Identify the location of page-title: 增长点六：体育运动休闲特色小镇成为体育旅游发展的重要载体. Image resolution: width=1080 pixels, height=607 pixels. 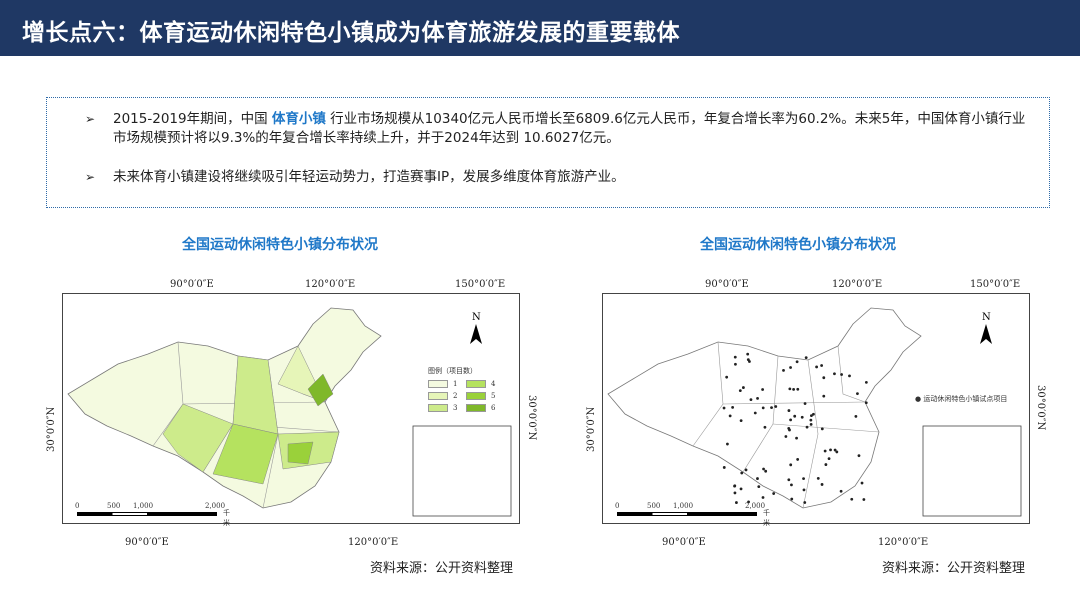
(351, 33).